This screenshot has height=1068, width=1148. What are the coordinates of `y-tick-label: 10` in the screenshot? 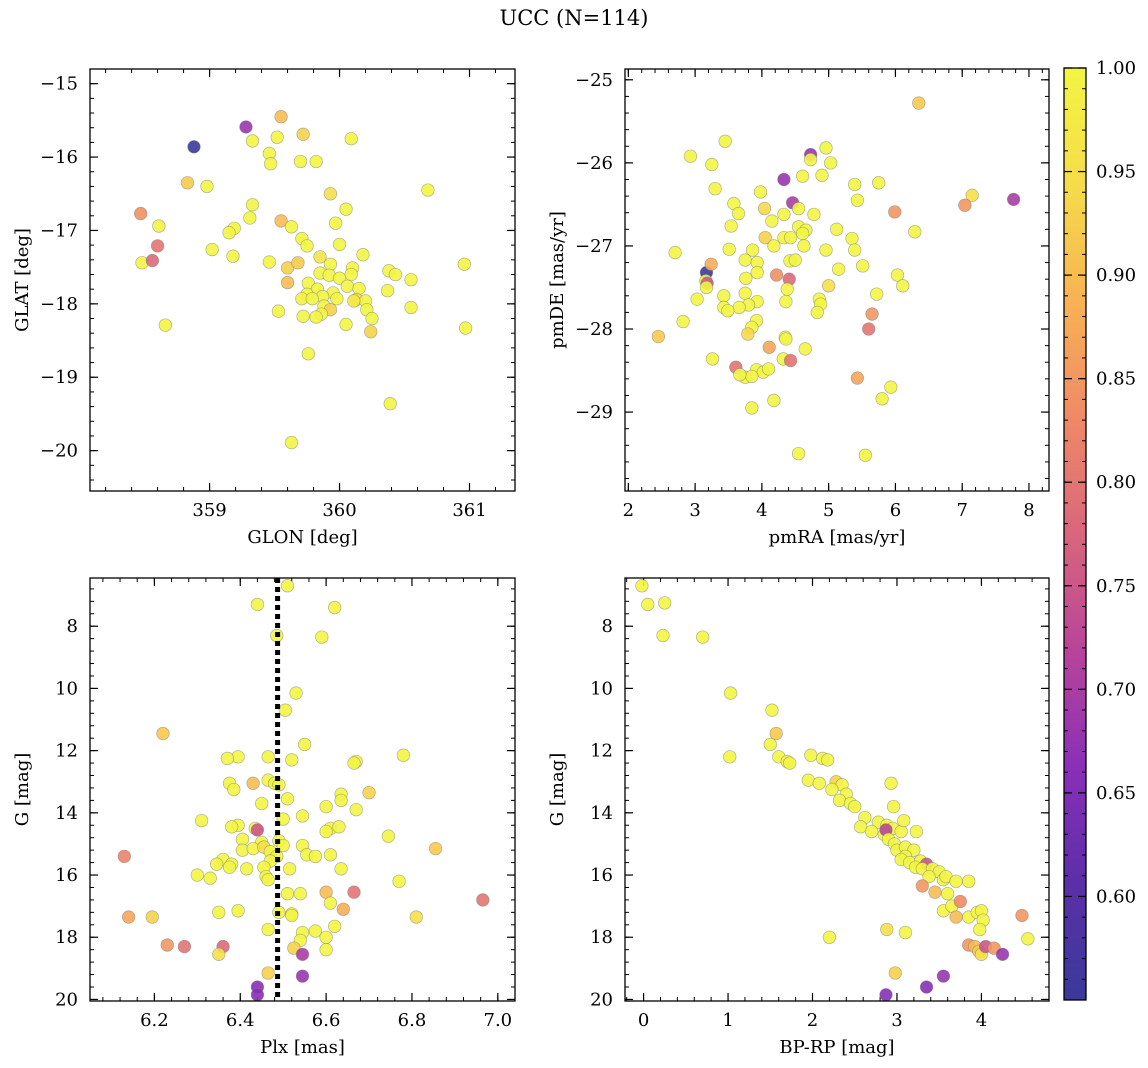 It's located at (601, 688).